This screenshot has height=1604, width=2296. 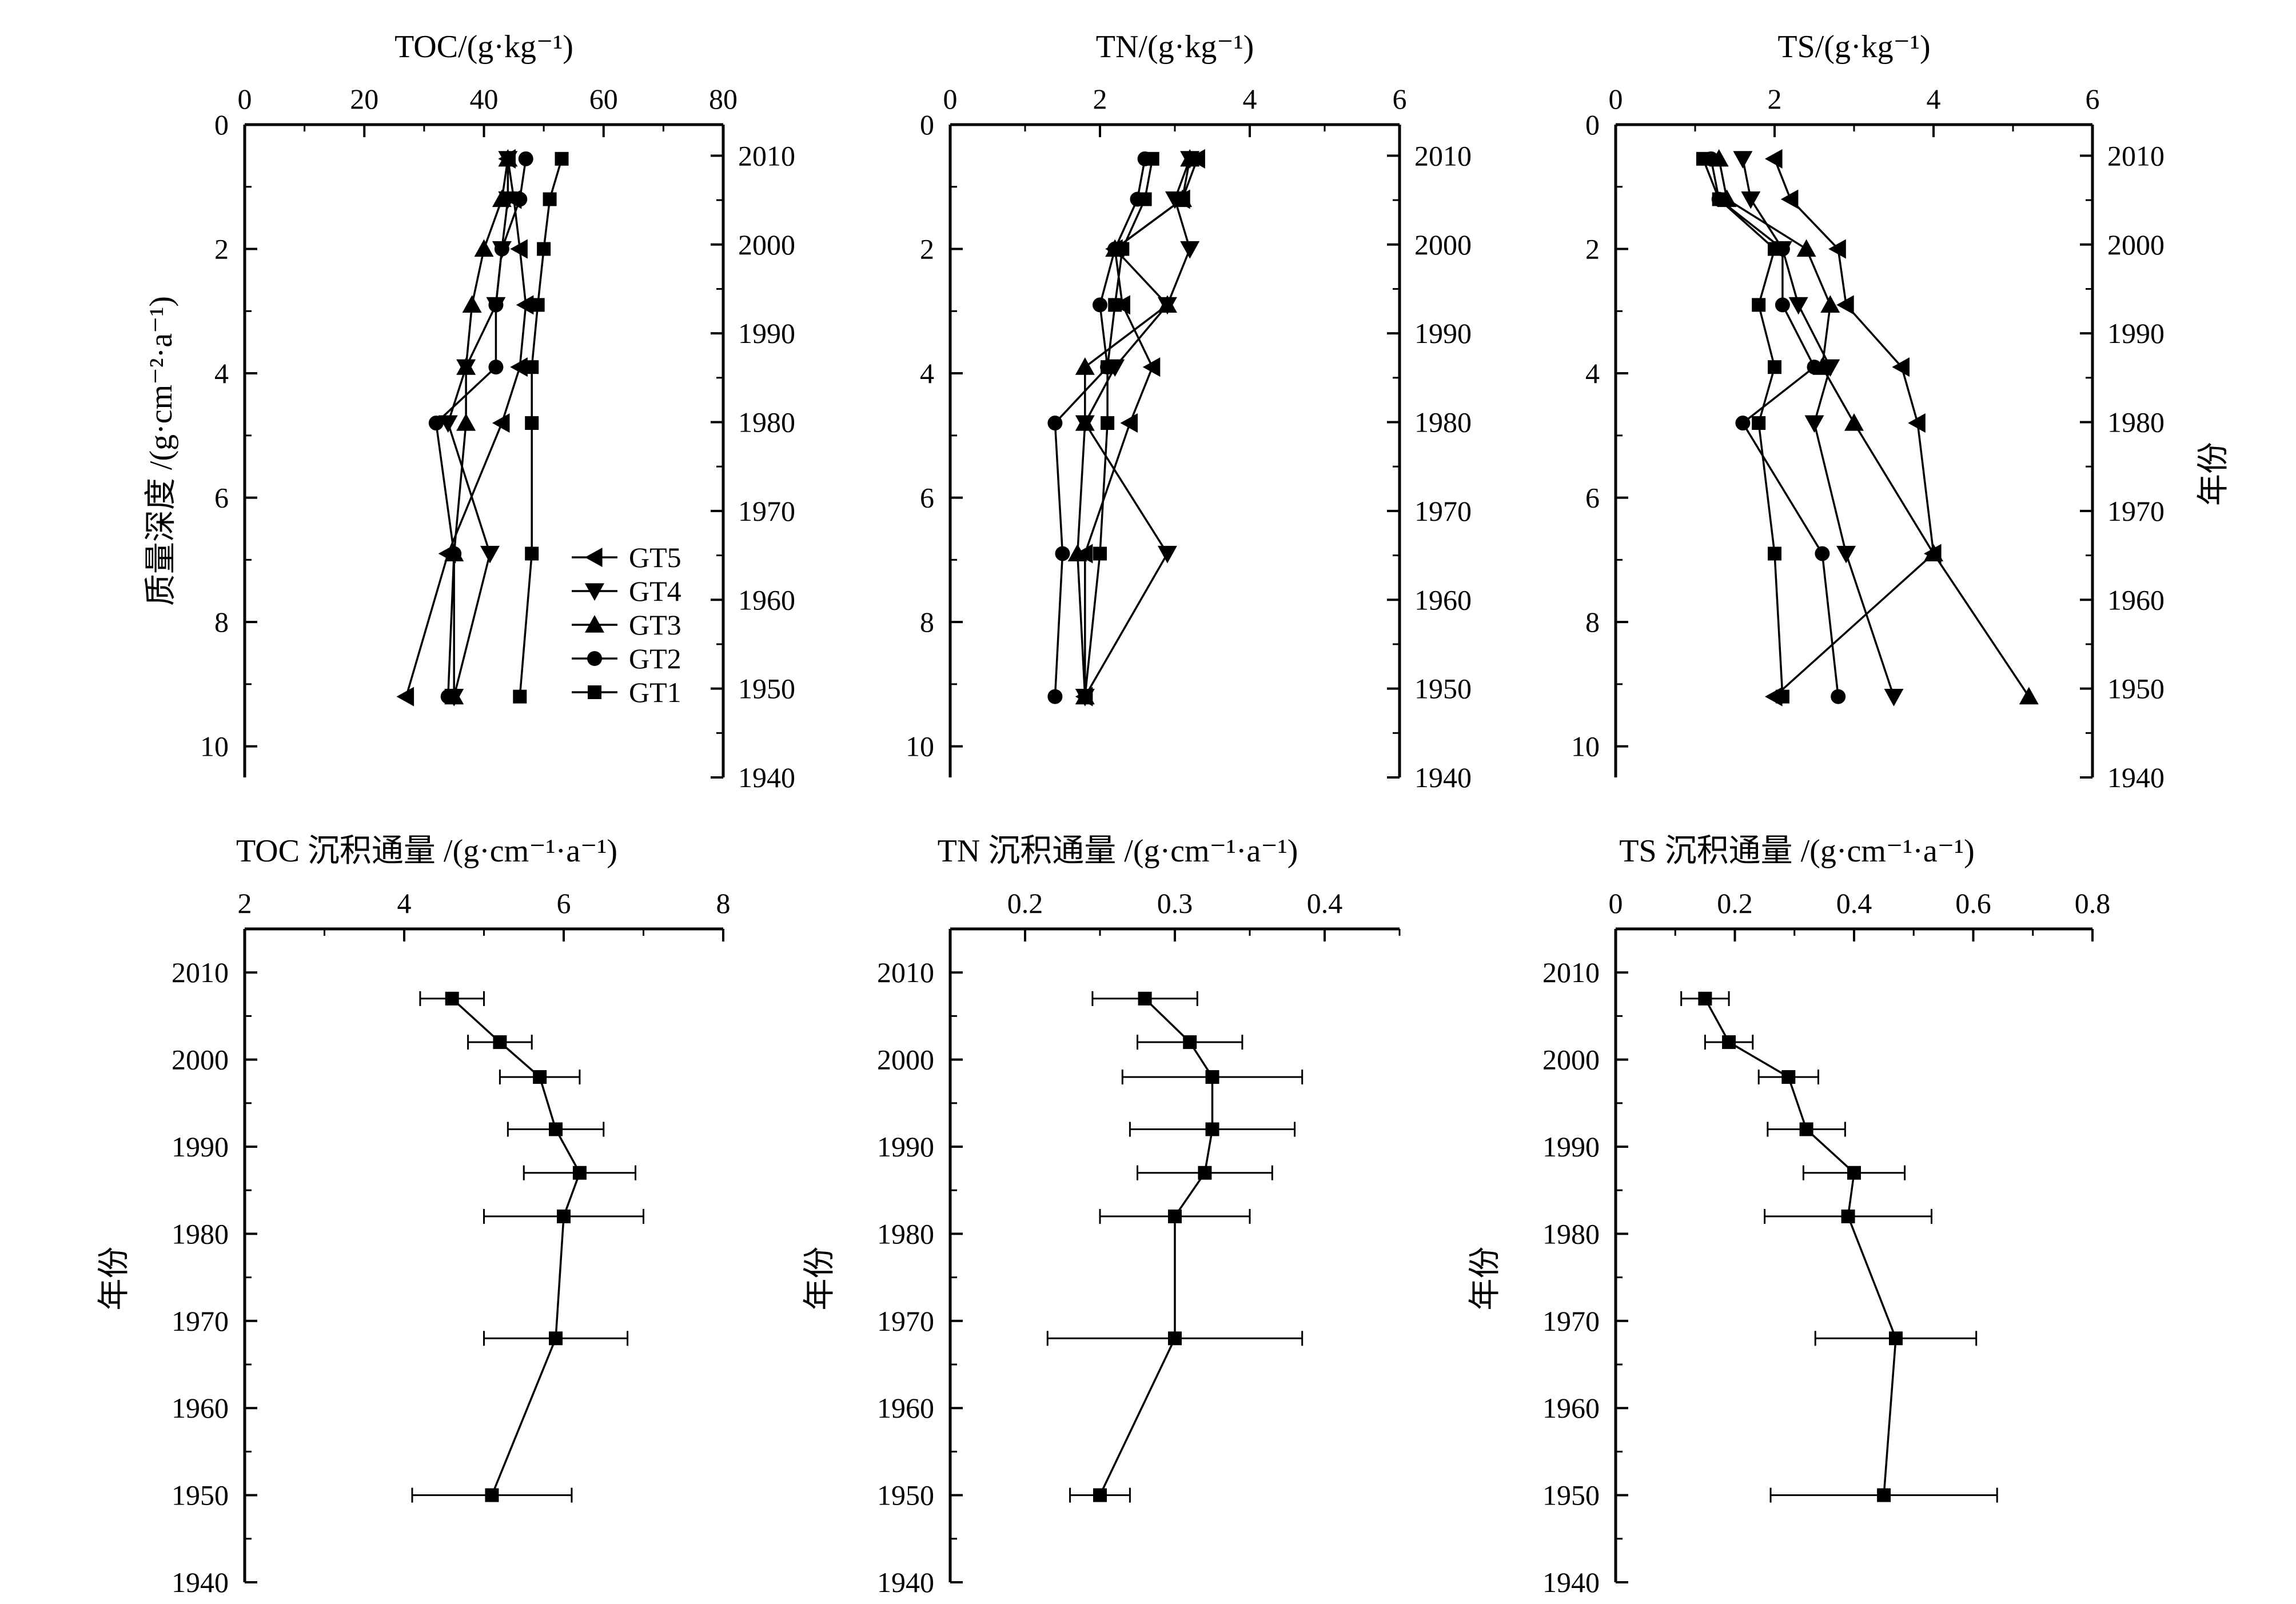 What do you see at coordinates (201, 972) in the screenshot?
I see `y-tick-label: 2010` at bounding box center [201, 972].